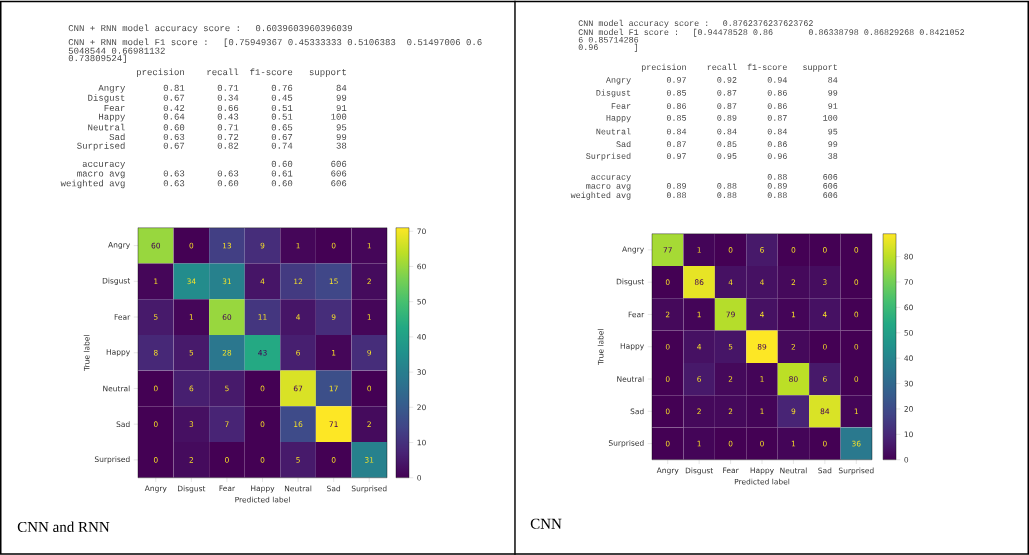  Describe the element at coordinates (724, 105) in the screenshot. I see `text: Fear 0.86 0.87 0.86 91` at that location.